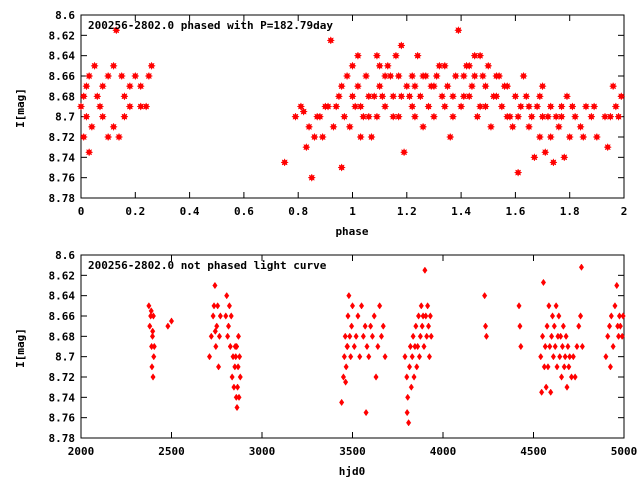 The image size is (640, 480). Describe the element at coordinates (624, 211) in the screenshot. I see `top-x-tick-label: 2` at that location.